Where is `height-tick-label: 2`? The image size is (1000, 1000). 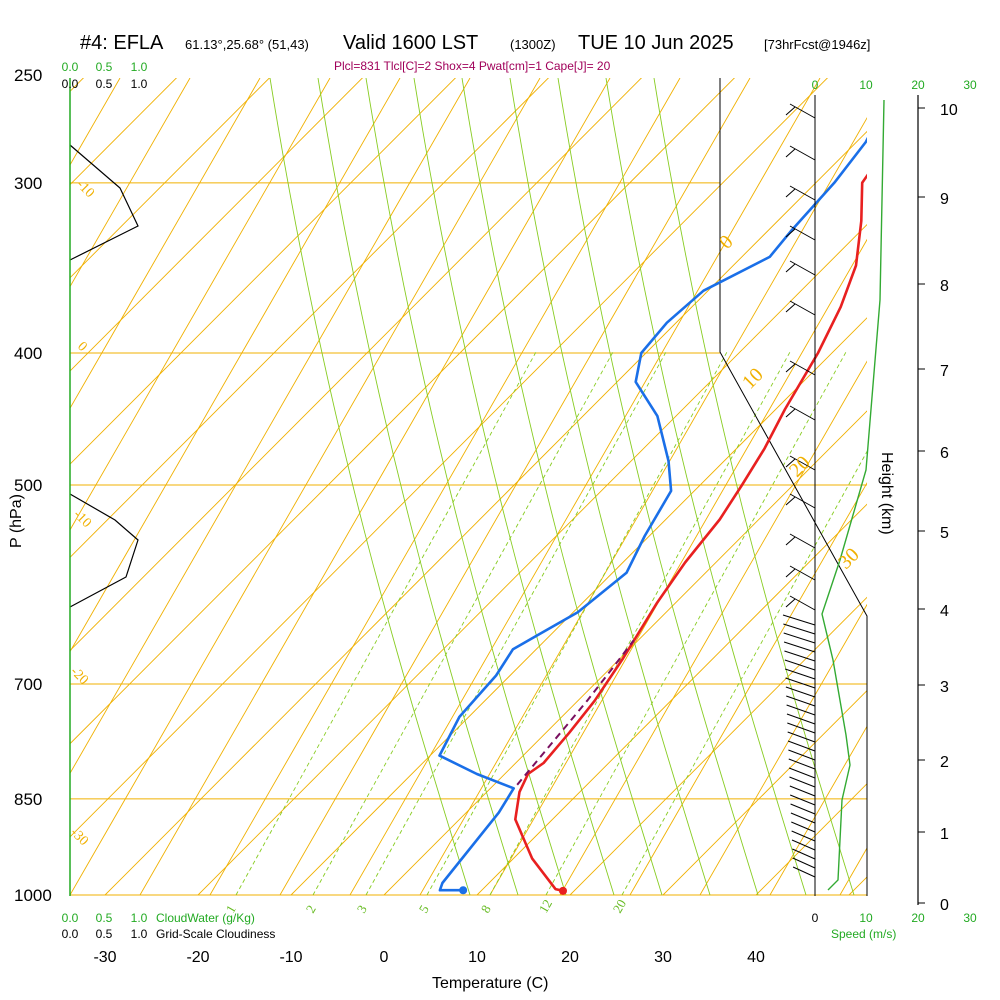
height-tick-label: 2 is located at coordinates (944, 762).